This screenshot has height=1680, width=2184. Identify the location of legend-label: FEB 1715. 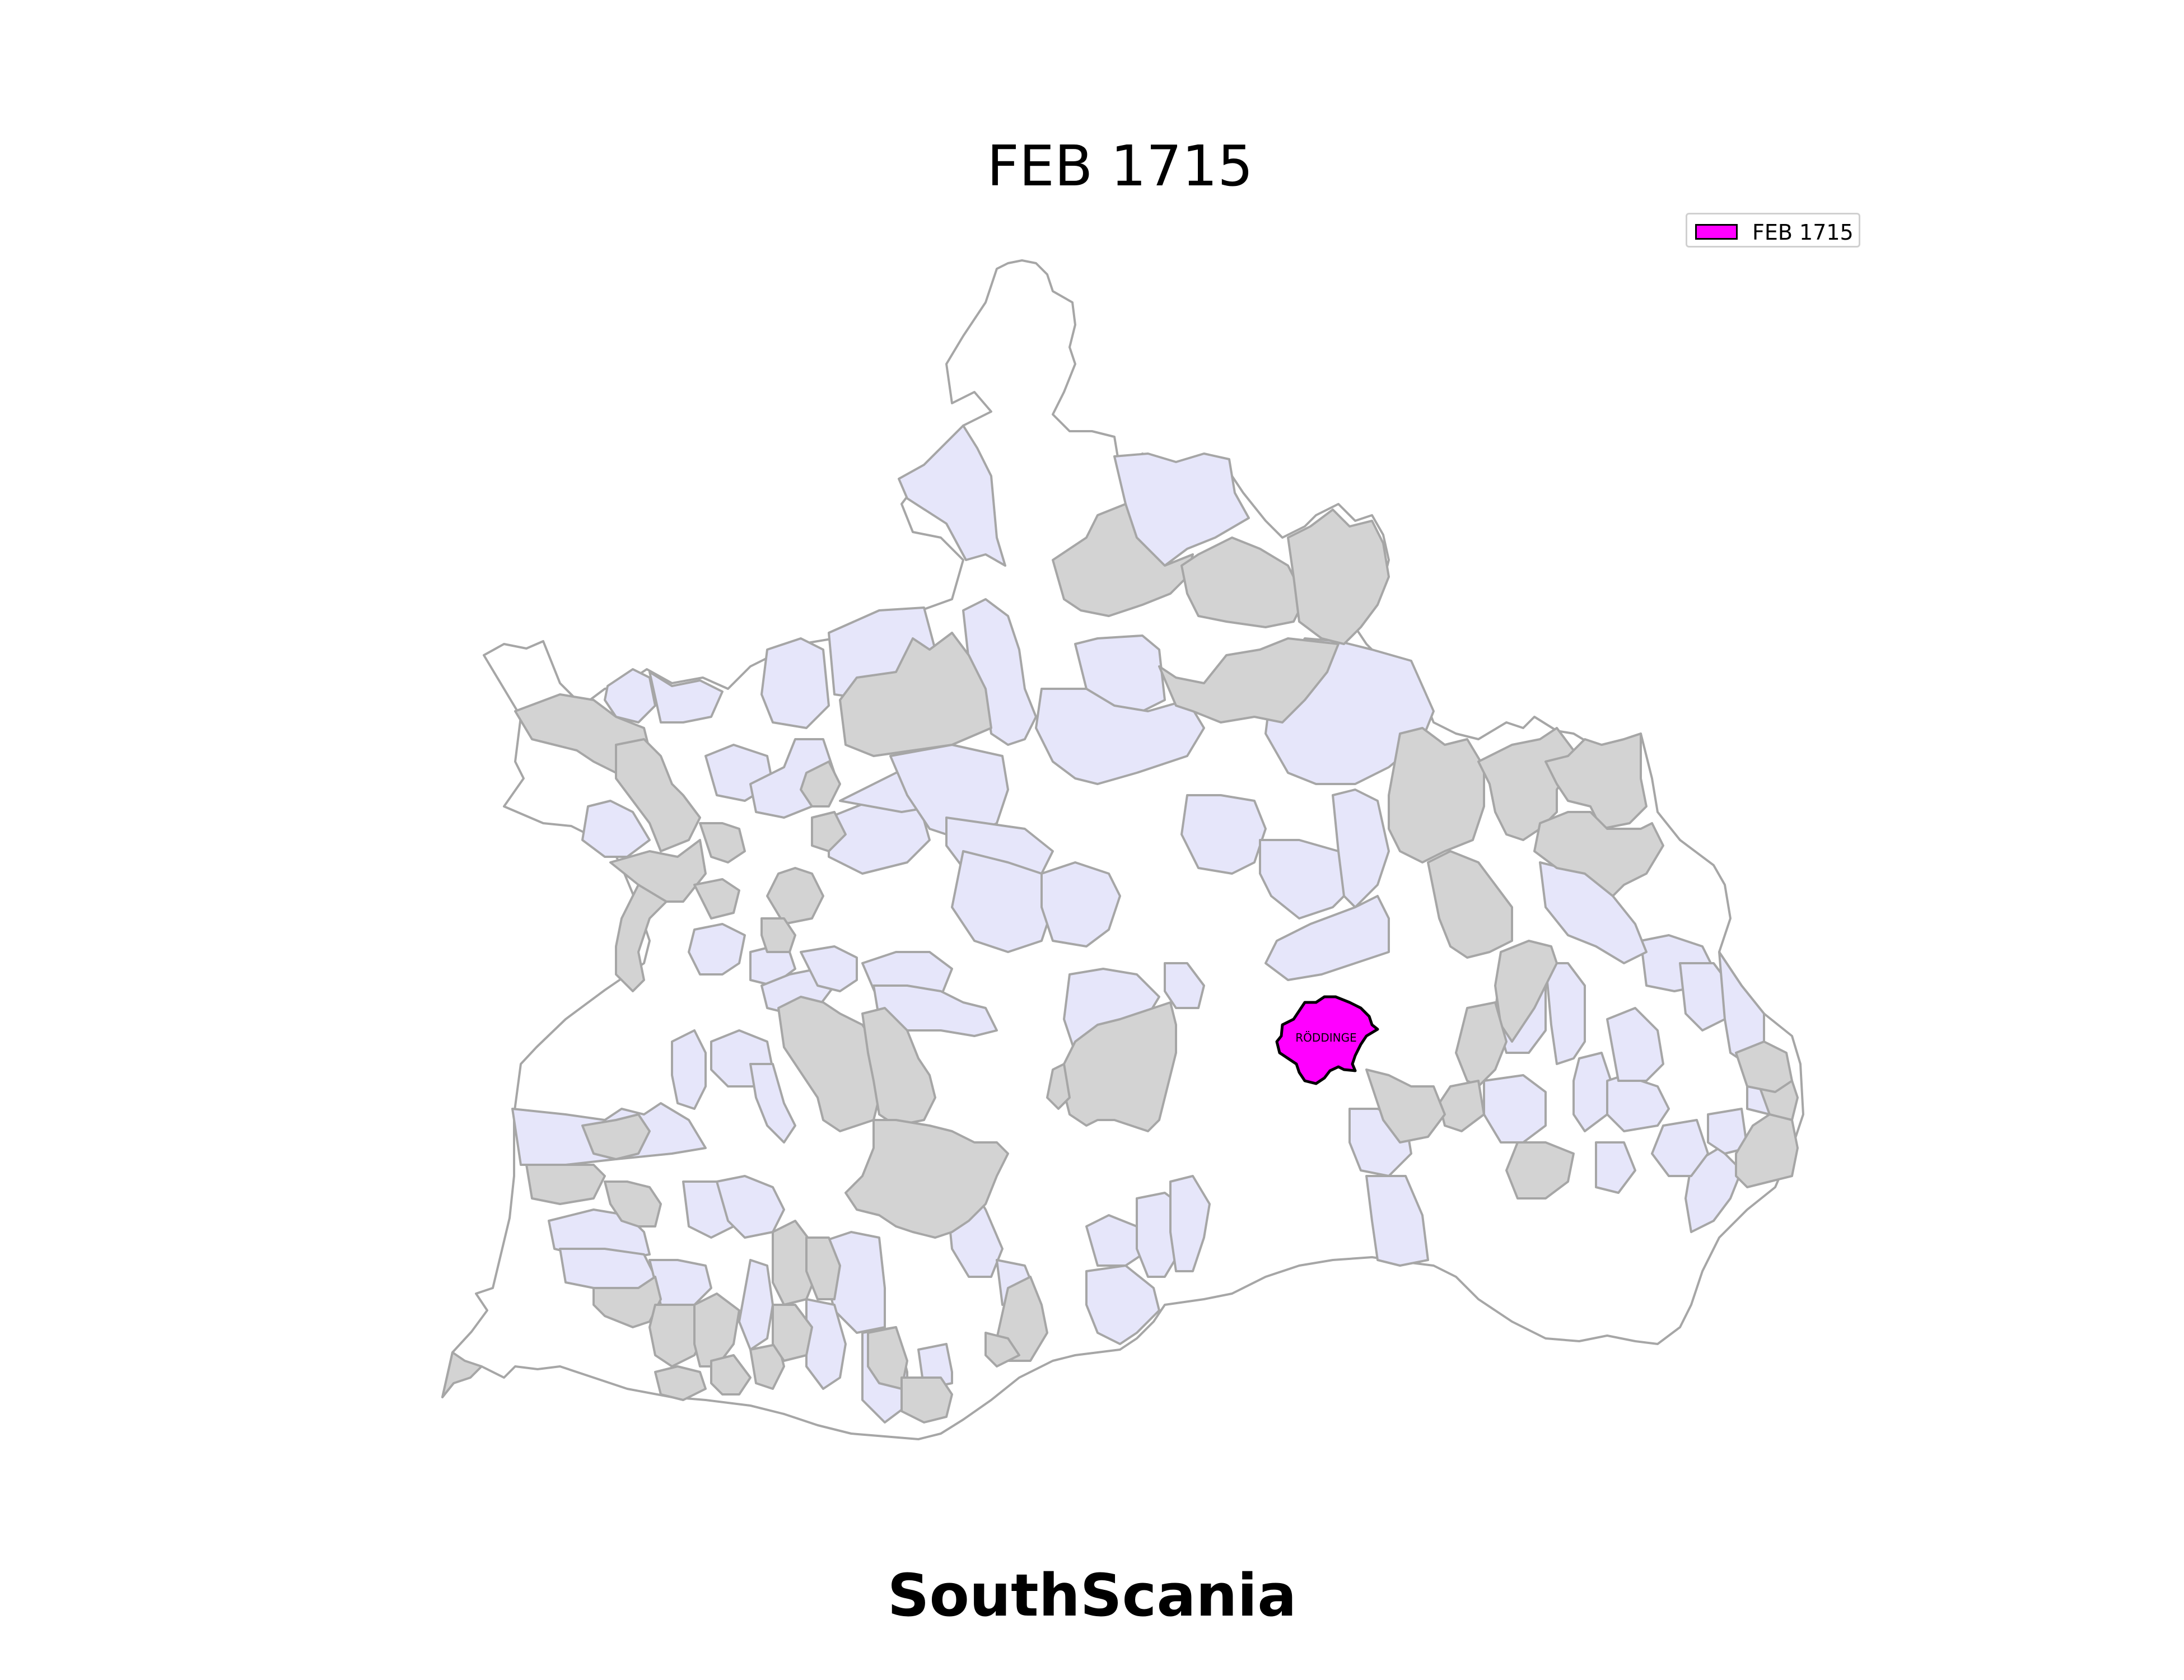
(1803, 233).